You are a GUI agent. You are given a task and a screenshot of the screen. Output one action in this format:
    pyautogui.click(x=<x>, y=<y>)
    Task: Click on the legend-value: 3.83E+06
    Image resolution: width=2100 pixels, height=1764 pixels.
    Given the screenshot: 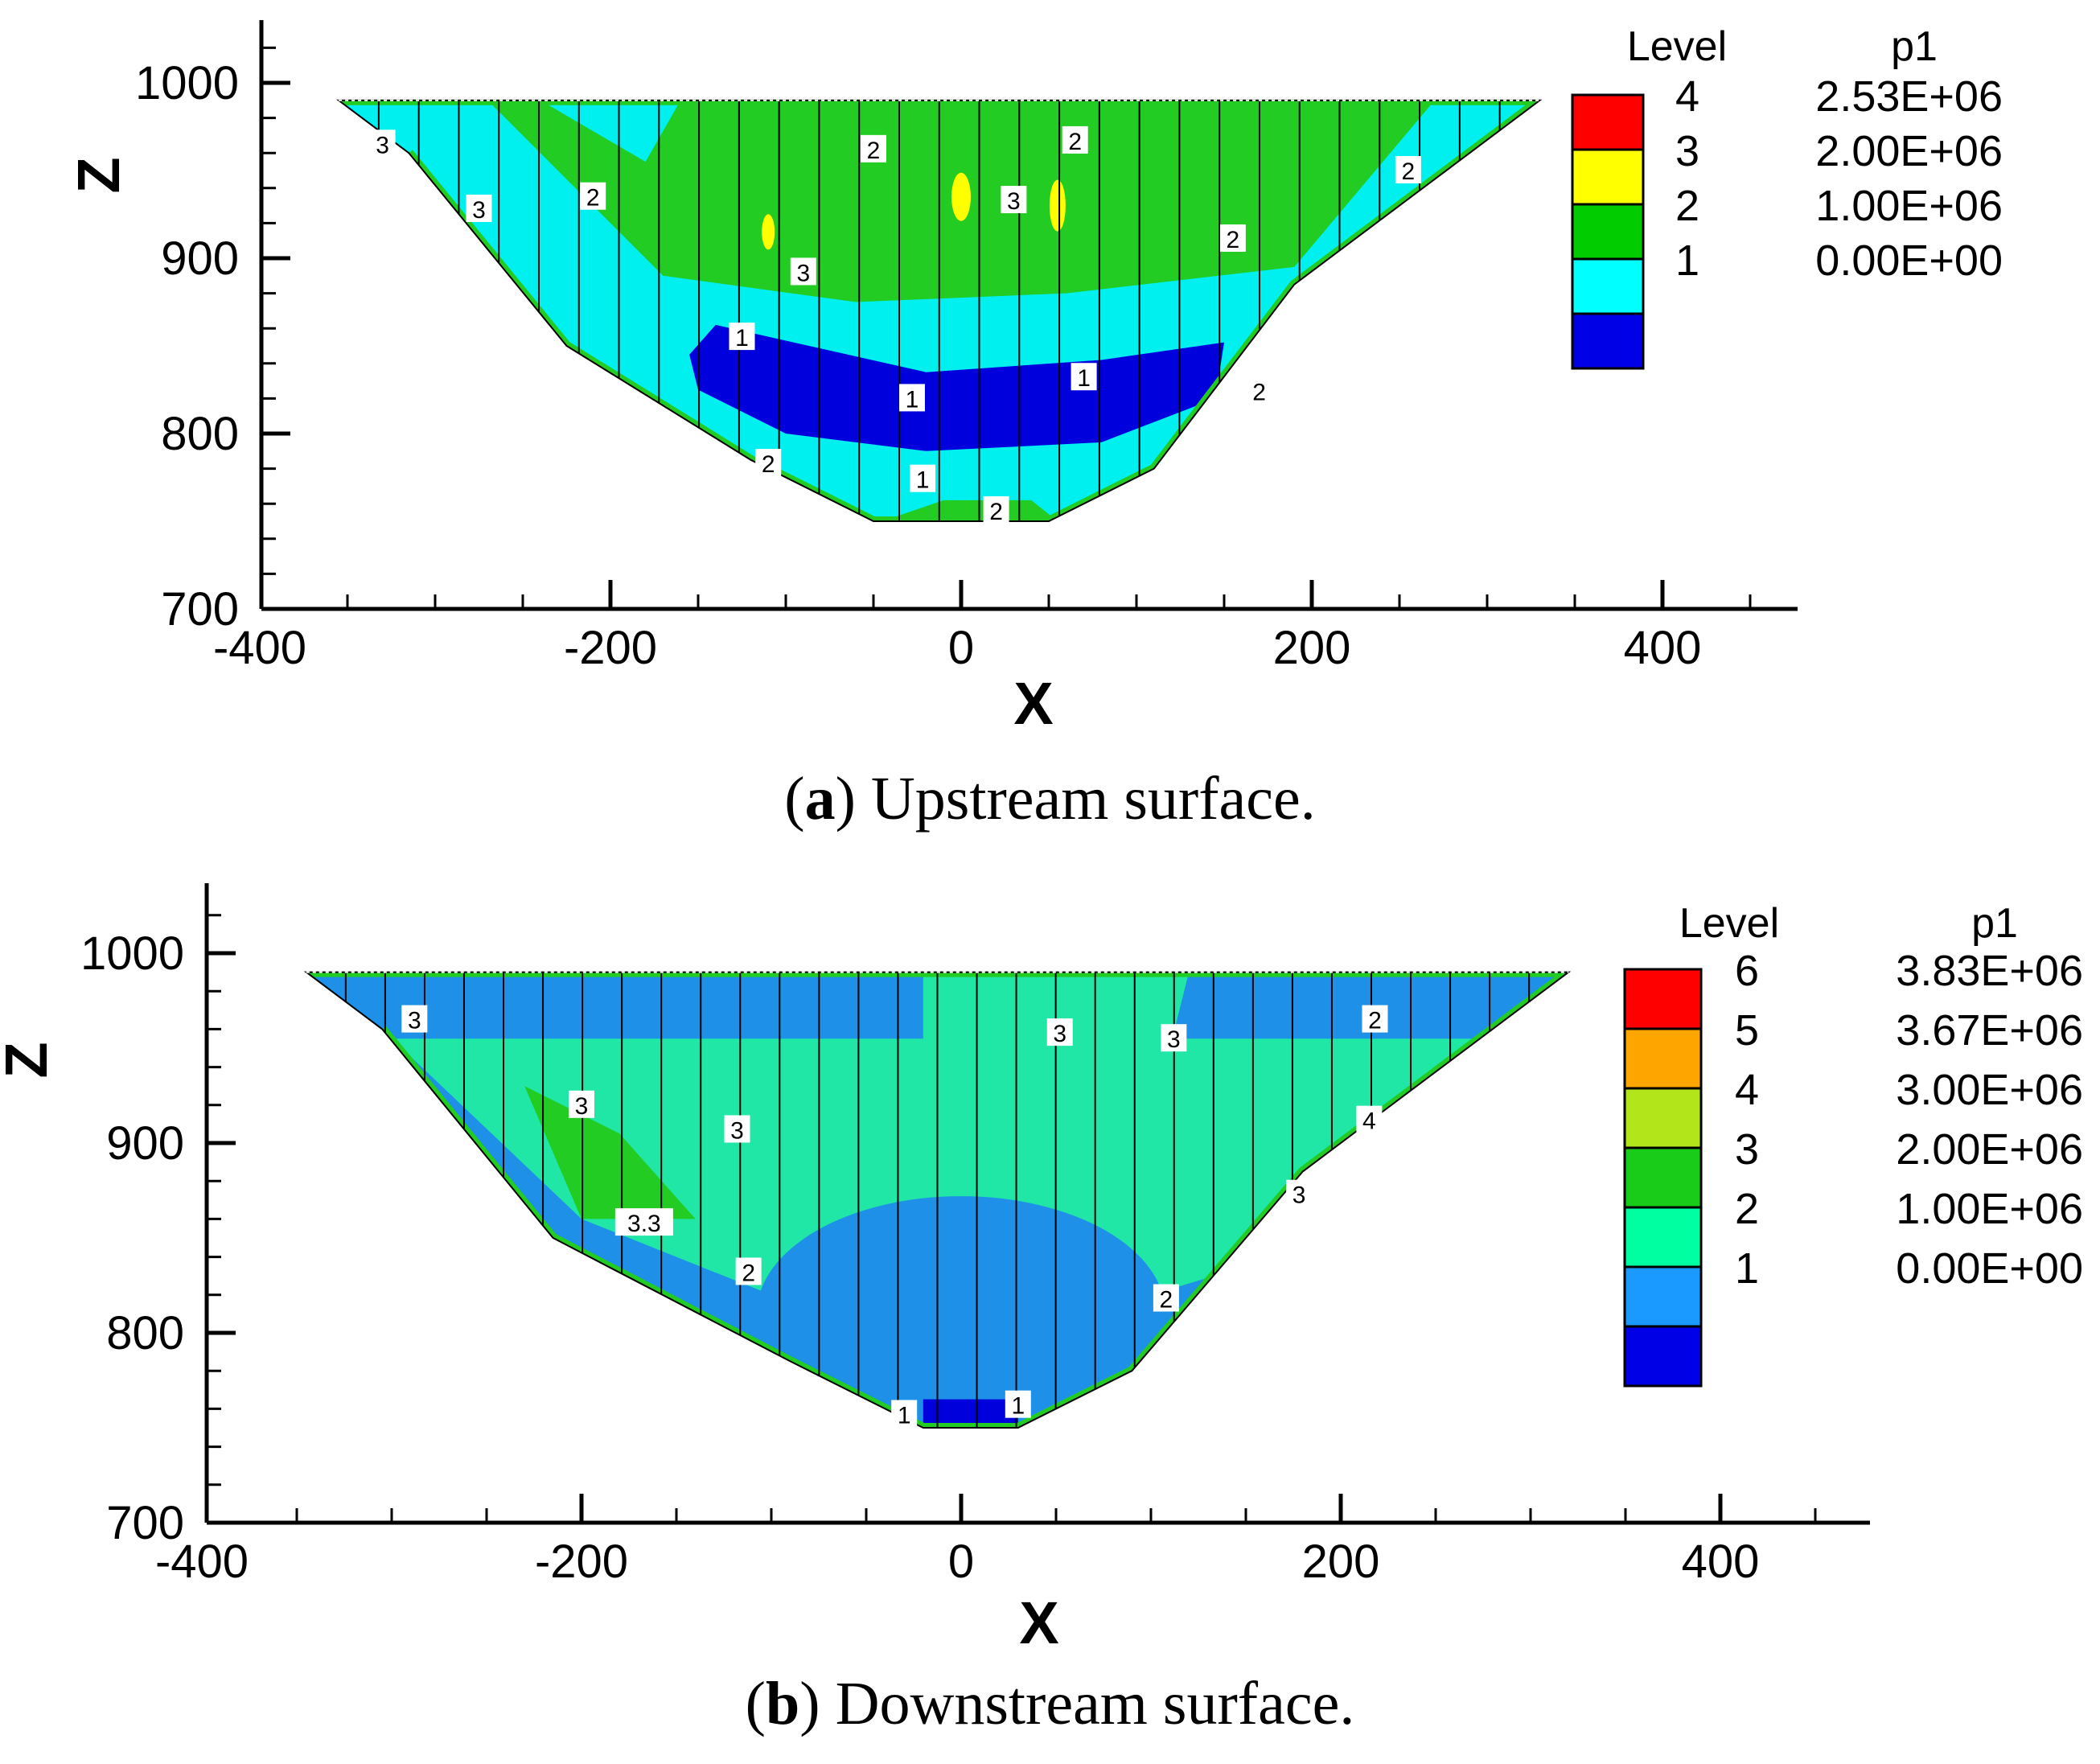 What is the action you would take?
    pyautogui.click(x=1989, y=971)
    